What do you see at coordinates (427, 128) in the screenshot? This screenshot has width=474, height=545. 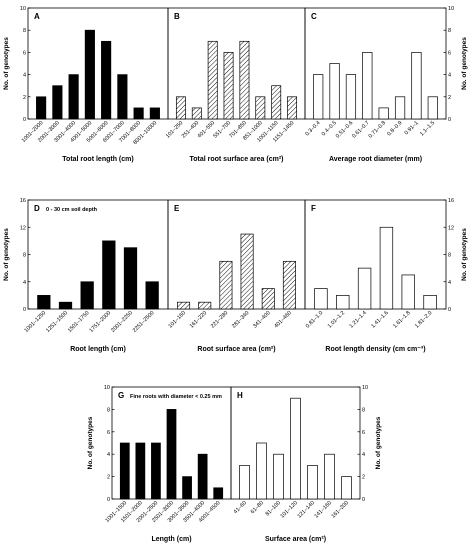 I see `category-label: 1.1–1.5` at bounding box center [427, 128].